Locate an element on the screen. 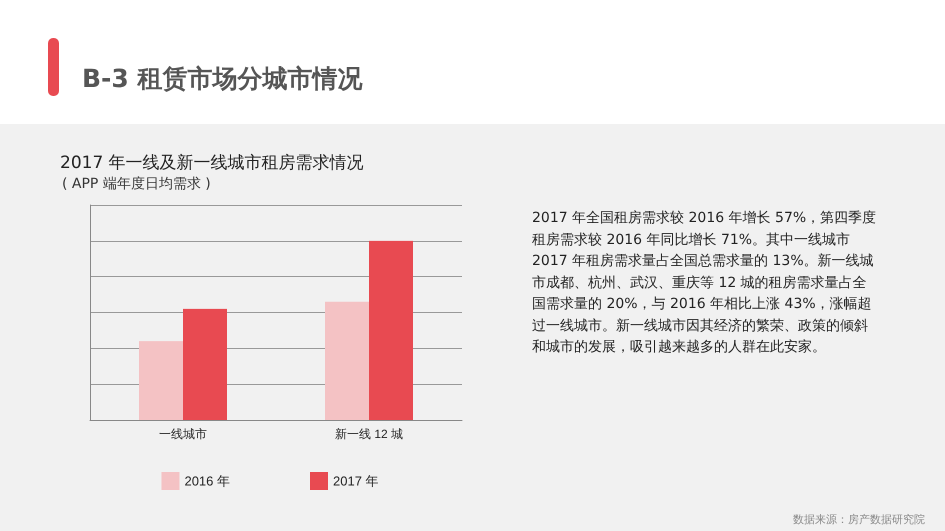 The width and height of the screenshot is (945, 531). text: B-3 租赁市场分城市情况 is located at coordinates (222, 79).